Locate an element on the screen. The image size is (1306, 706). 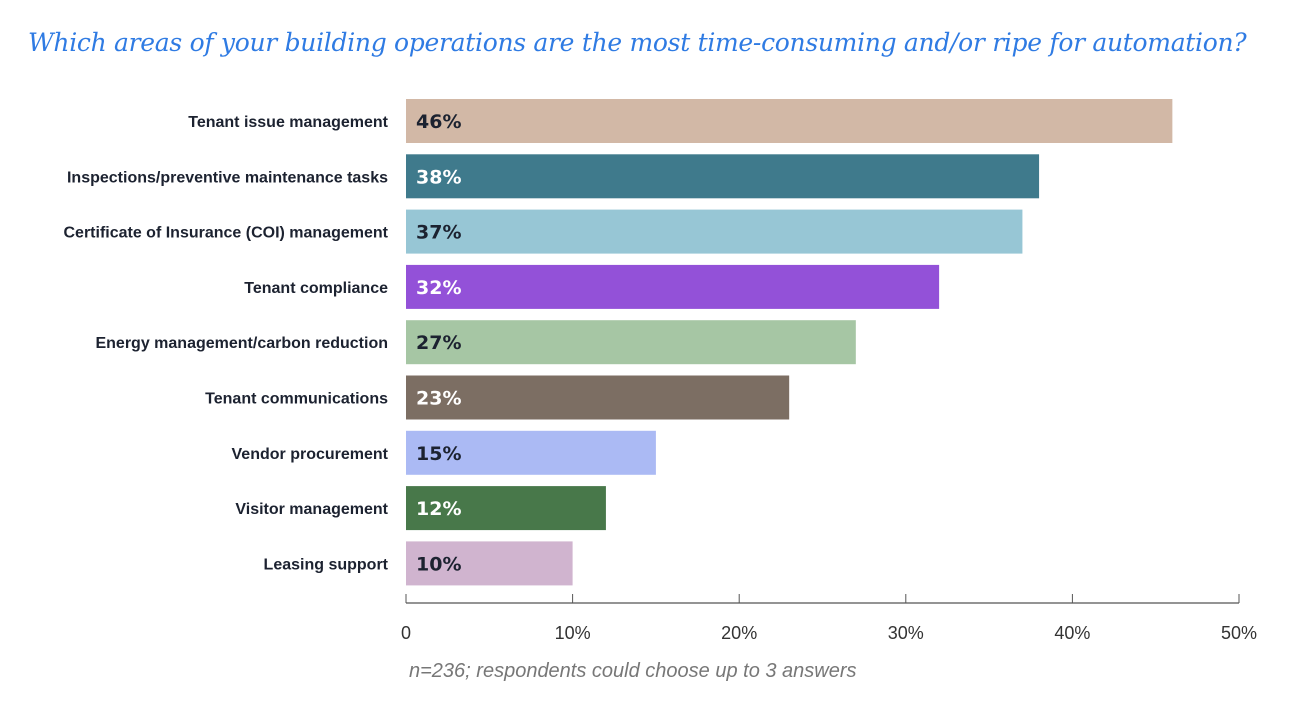
value-label: 12% is located at coordinates (438, 509).